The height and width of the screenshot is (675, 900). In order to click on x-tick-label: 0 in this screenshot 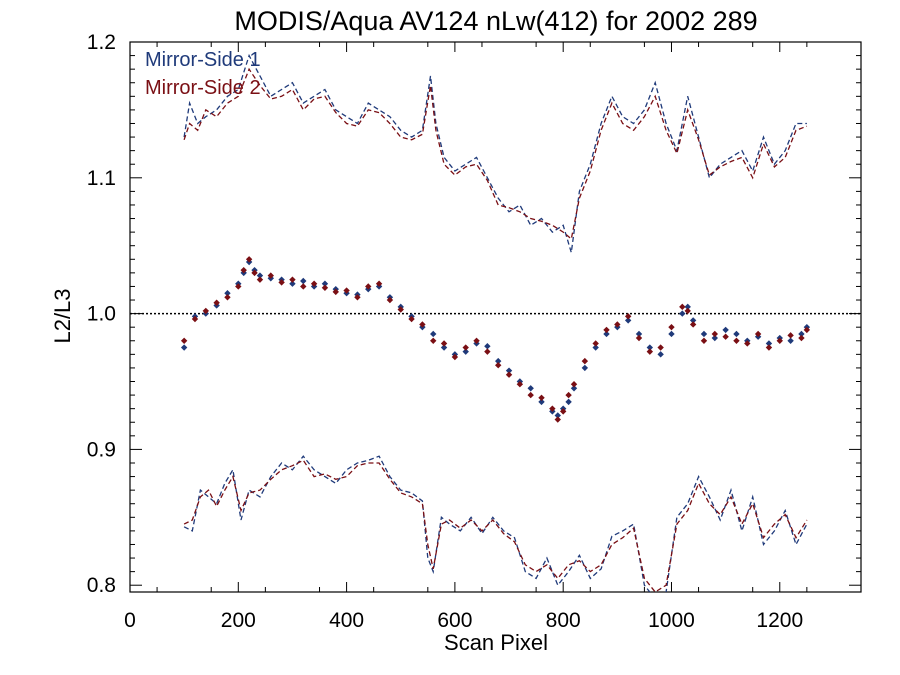, I will do `click(130, 620)`.